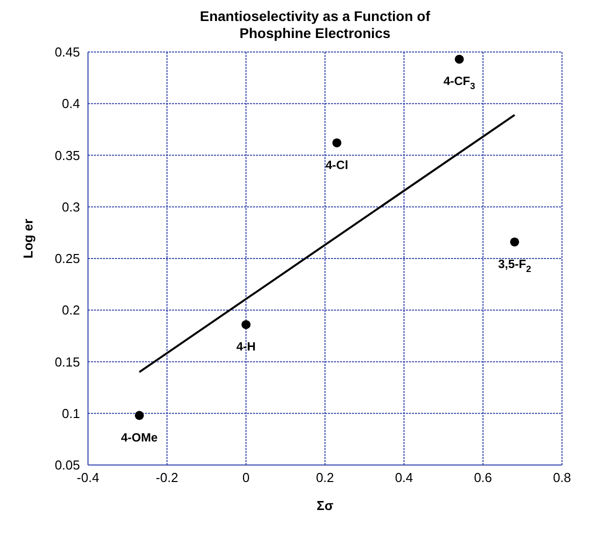 The width and height of the screenshot is (590, 541). I want to click on y-tick-label: 0.35, so click(67, 155).